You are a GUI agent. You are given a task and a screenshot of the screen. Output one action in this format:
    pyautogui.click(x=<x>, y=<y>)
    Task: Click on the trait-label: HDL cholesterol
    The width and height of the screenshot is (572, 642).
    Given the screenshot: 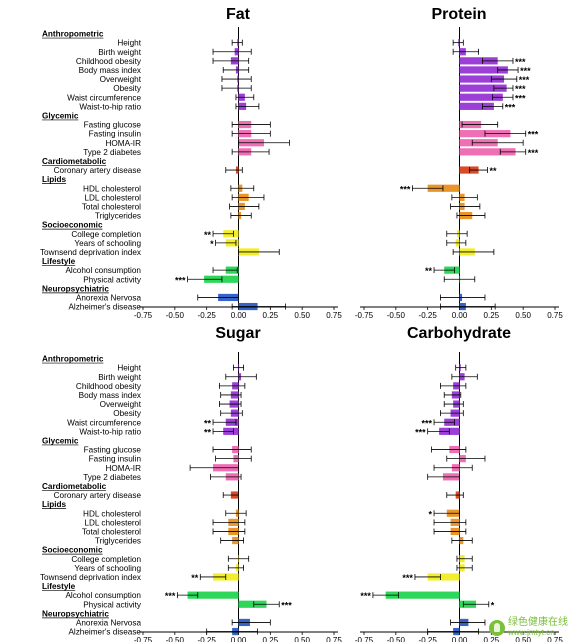 What is the action you would take?
    pyautogui.click(x=112, y=513)
    